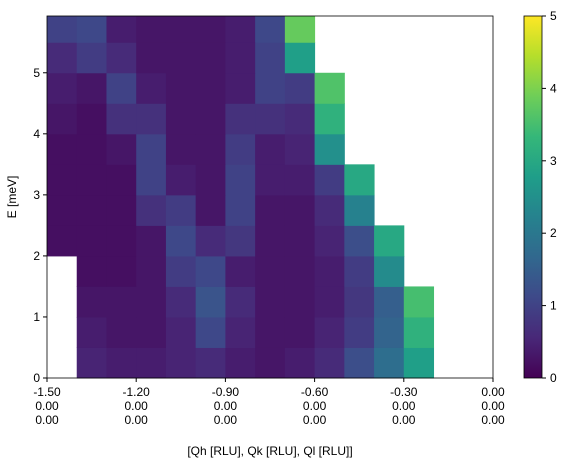 This screenshot has height=469, width=569. What do you see at coordinates (553, 378) in the screenshot?
I see `colorbar-tick-label: 0` at bounding box center [553, 378].